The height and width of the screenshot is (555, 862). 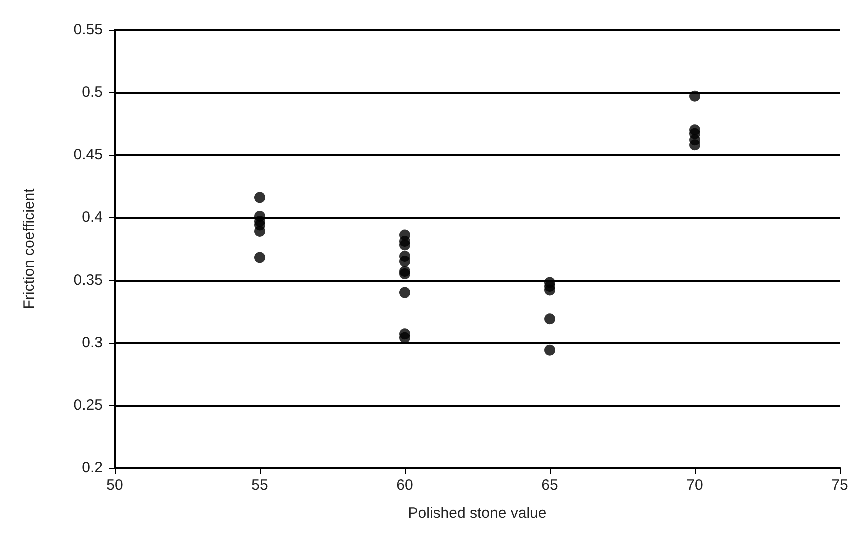 I want to click on y-tick-label: 0.2, so click(x=92, y=468).